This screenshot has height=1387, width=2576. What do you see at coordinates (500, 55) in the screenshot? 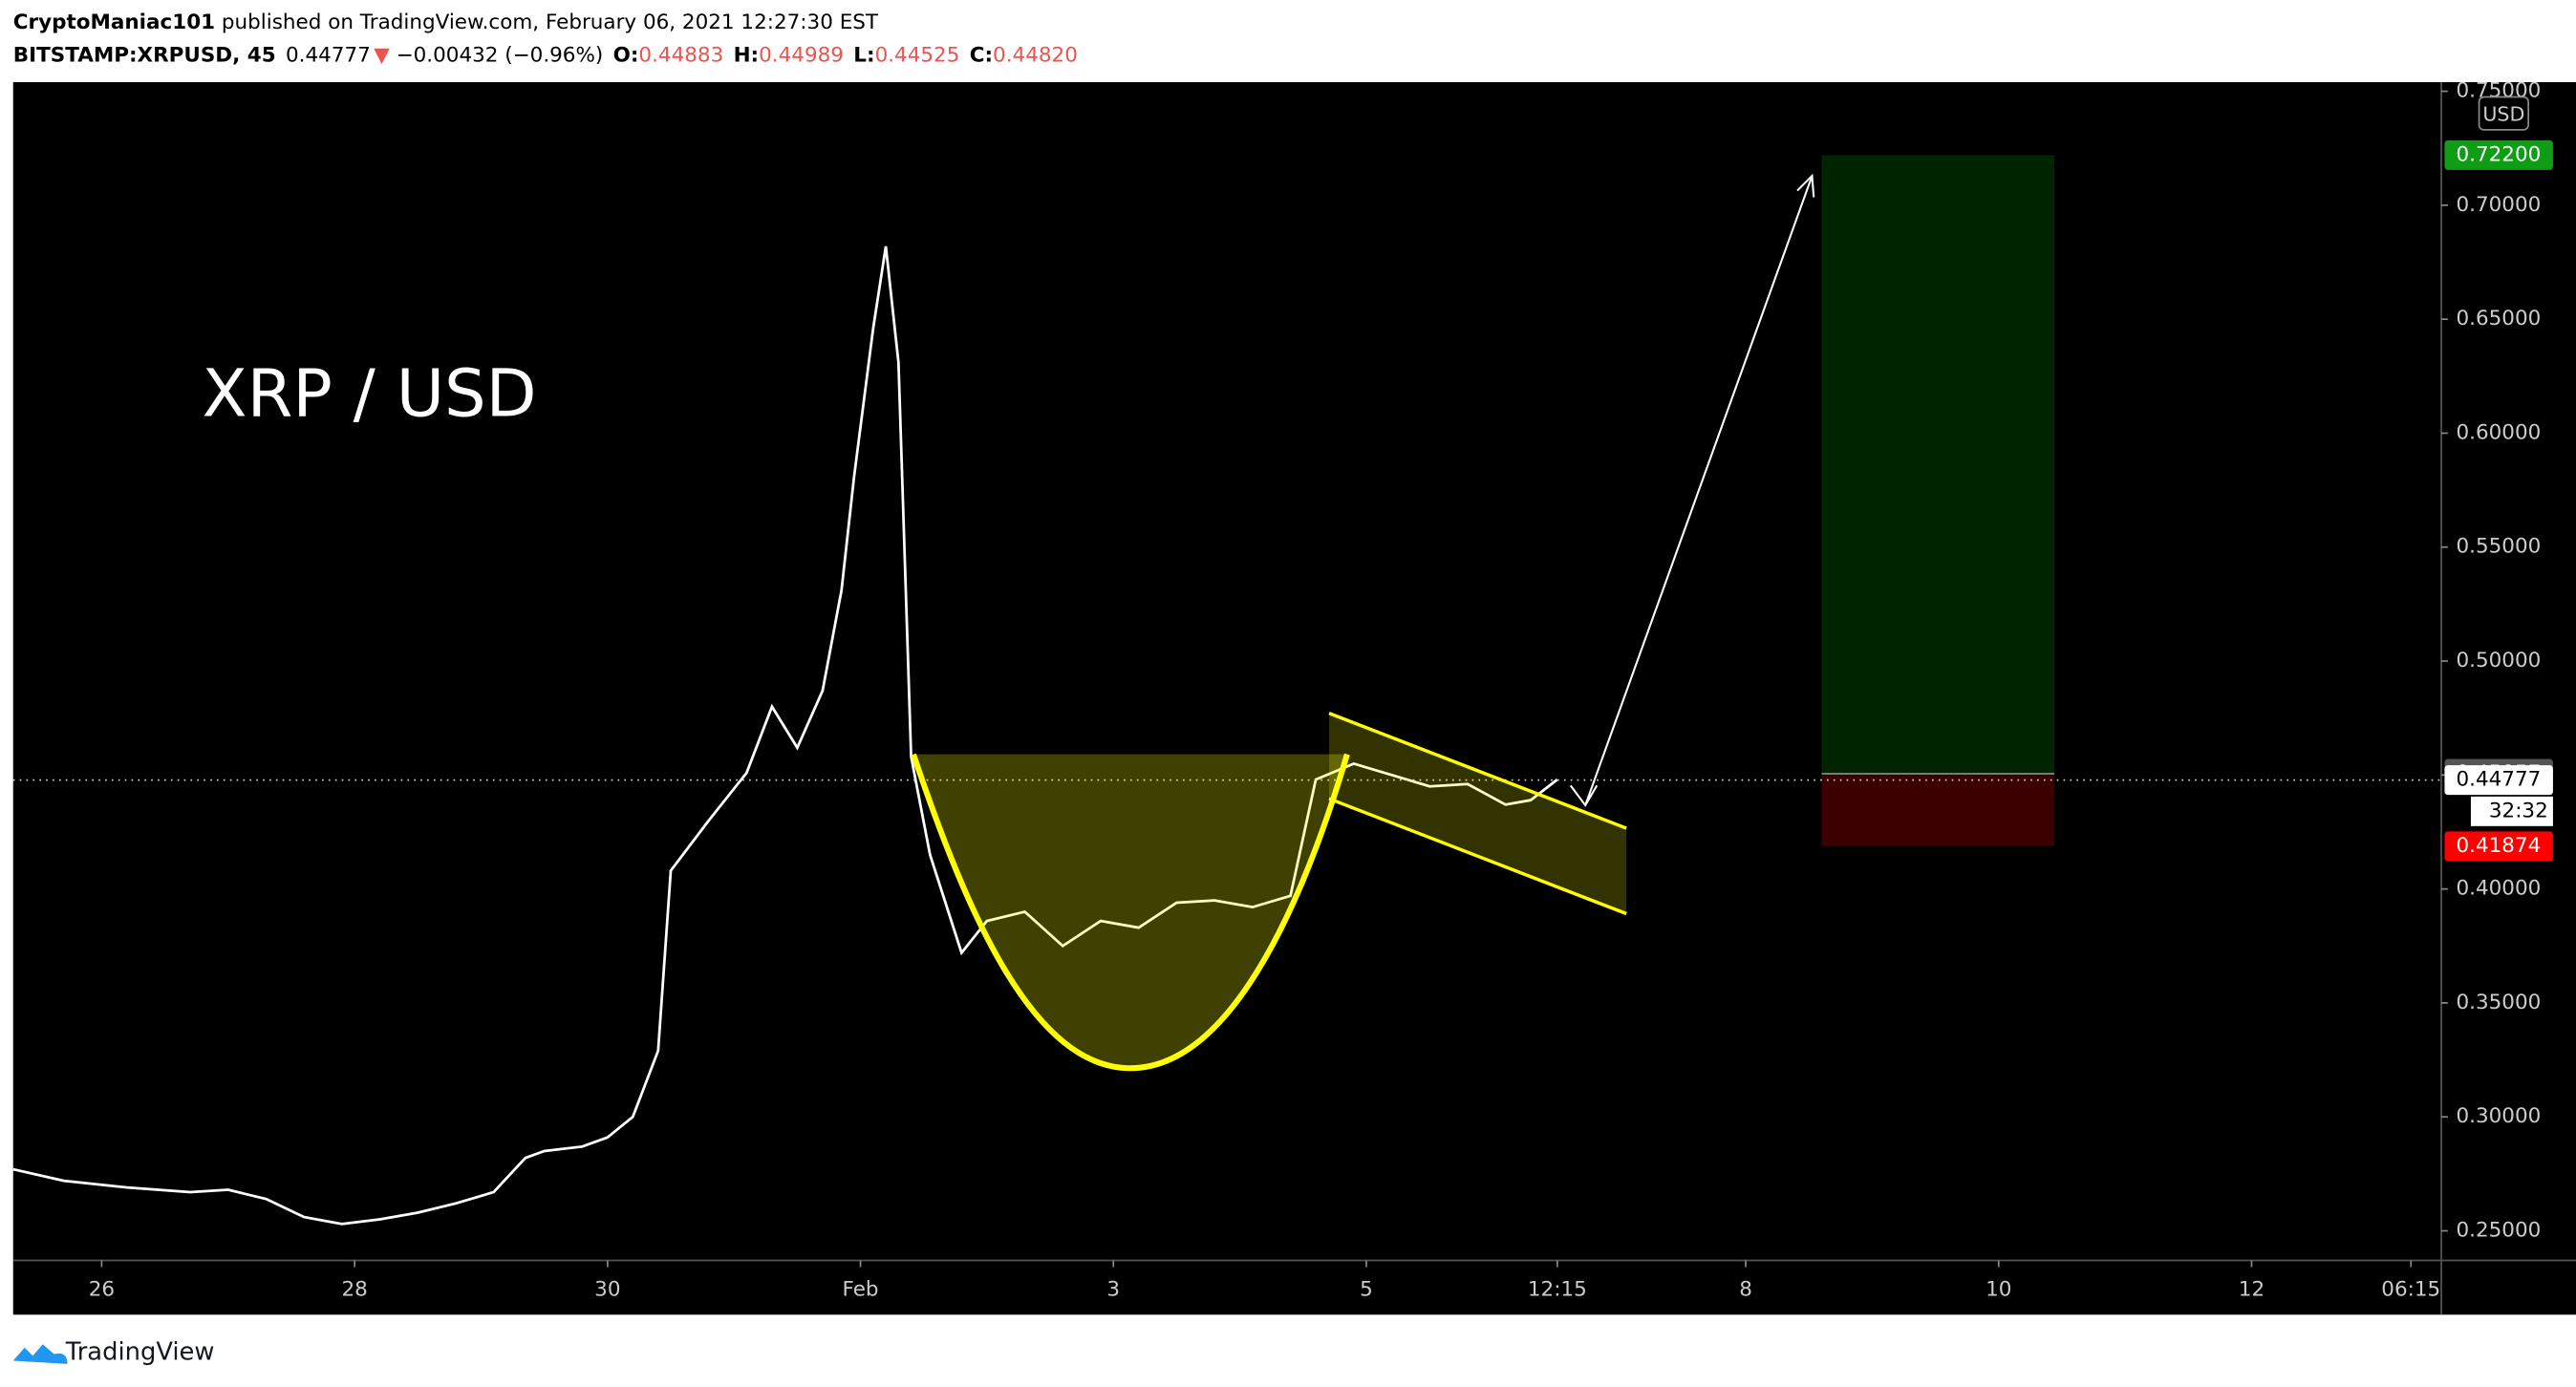
I see `change: −0.00432 (−0.96%)` at bounding box center [500, 55].